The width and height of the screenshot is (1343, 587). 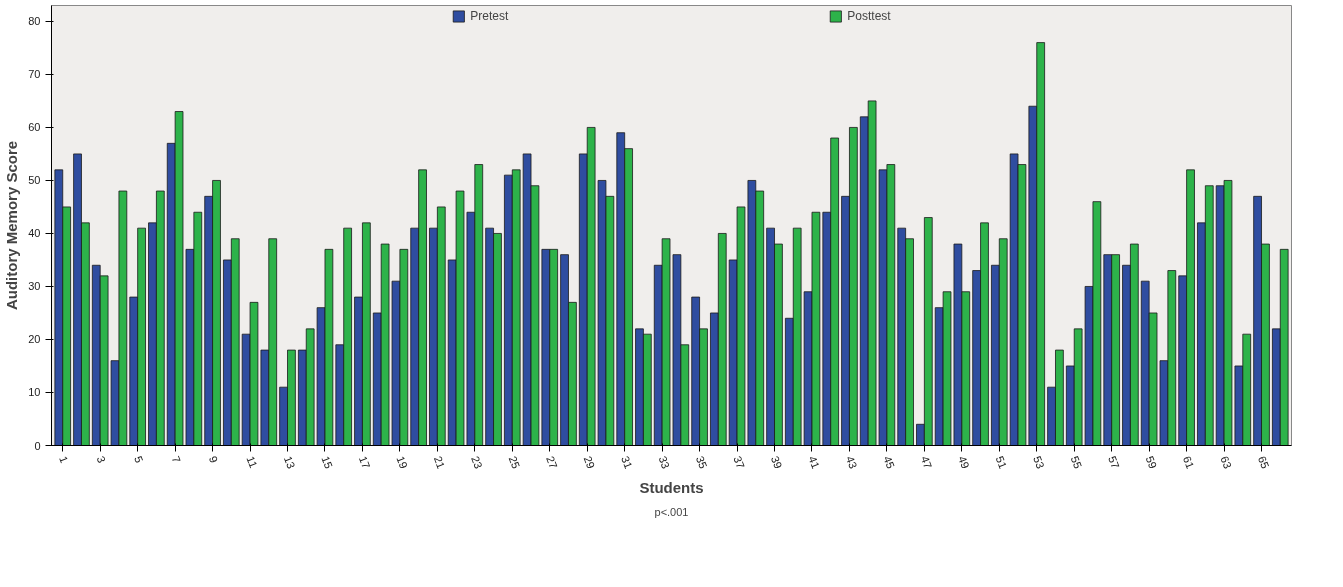 I want to click on x-tick-label: 55, so click(x=1076, y=462).